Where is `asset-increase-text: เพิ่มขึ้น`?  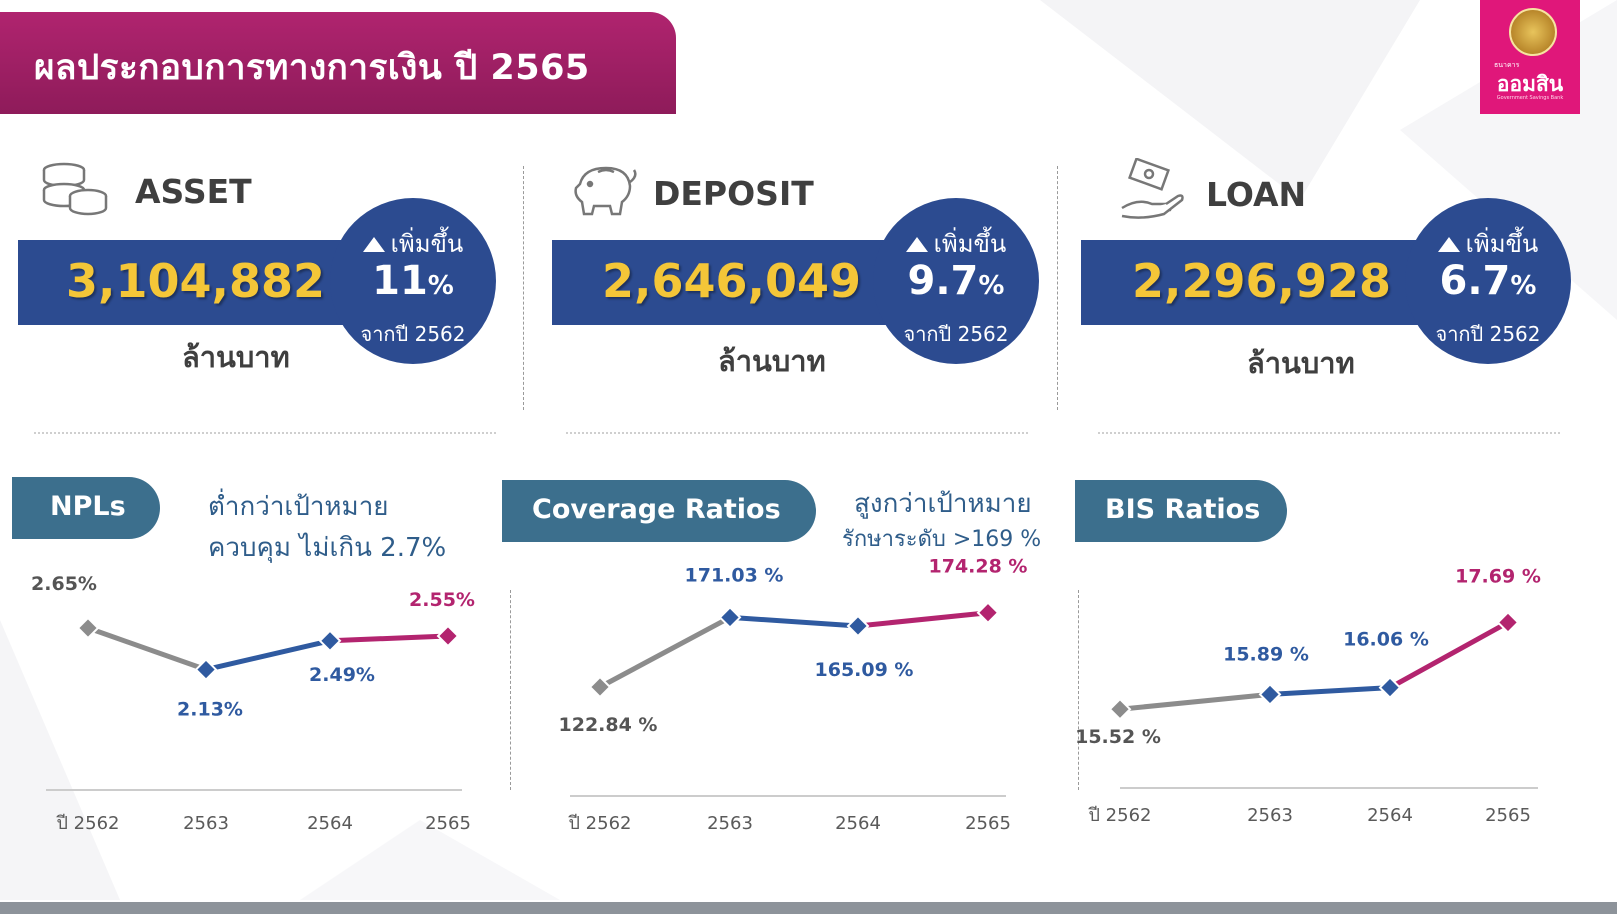
asset-increase-text: เพิ่มขึ้น is located at coordinates (427, 244).